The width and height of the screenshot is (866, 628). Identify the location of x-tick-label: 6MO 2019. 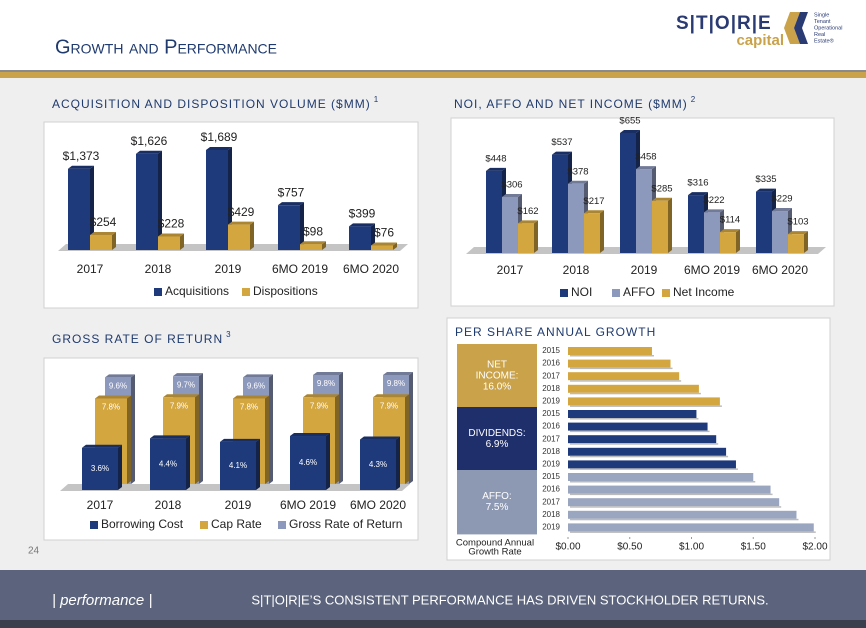
(300, 269).